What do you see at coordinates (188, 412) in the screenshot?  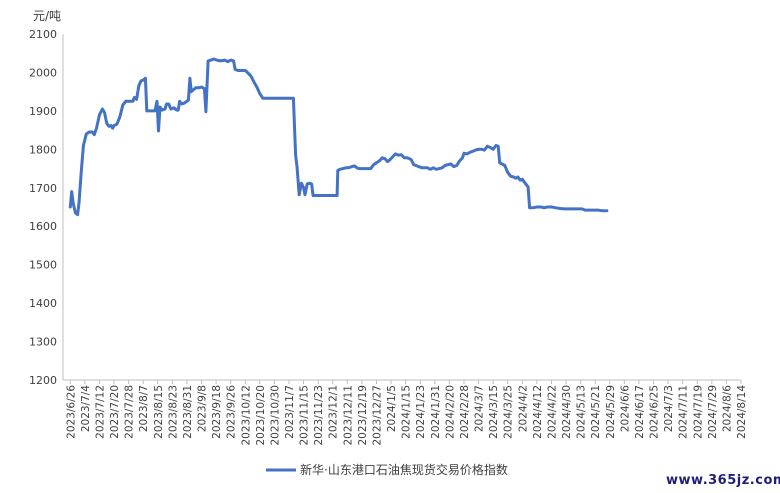 I see `x-tick-label: 2023/8/31` at bounding box center [188, 412].